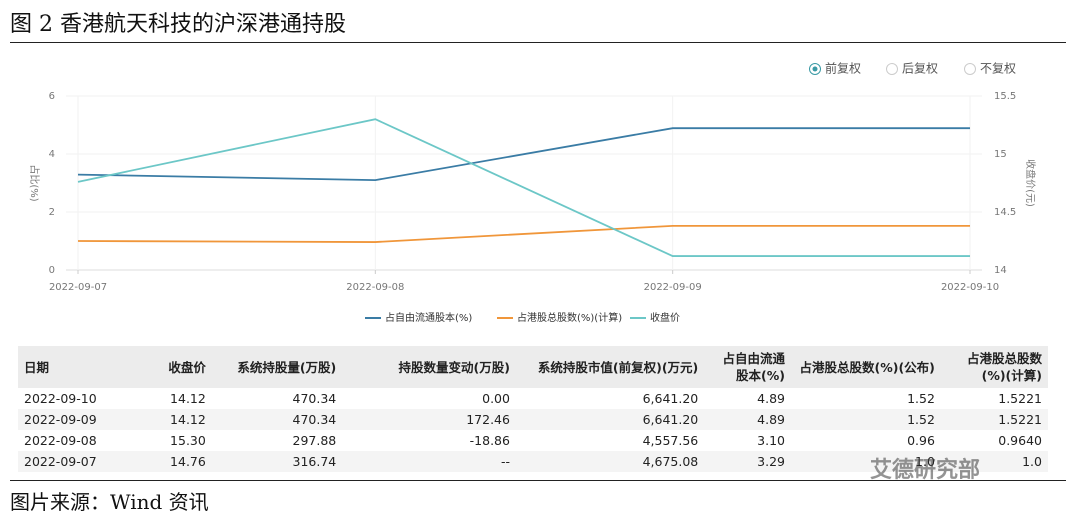 The width and height of the screenshot is (1080, 518). Describe the element at coordinates (920, 69) in the screenshot. I see `radio-label: 后复权` at that location.